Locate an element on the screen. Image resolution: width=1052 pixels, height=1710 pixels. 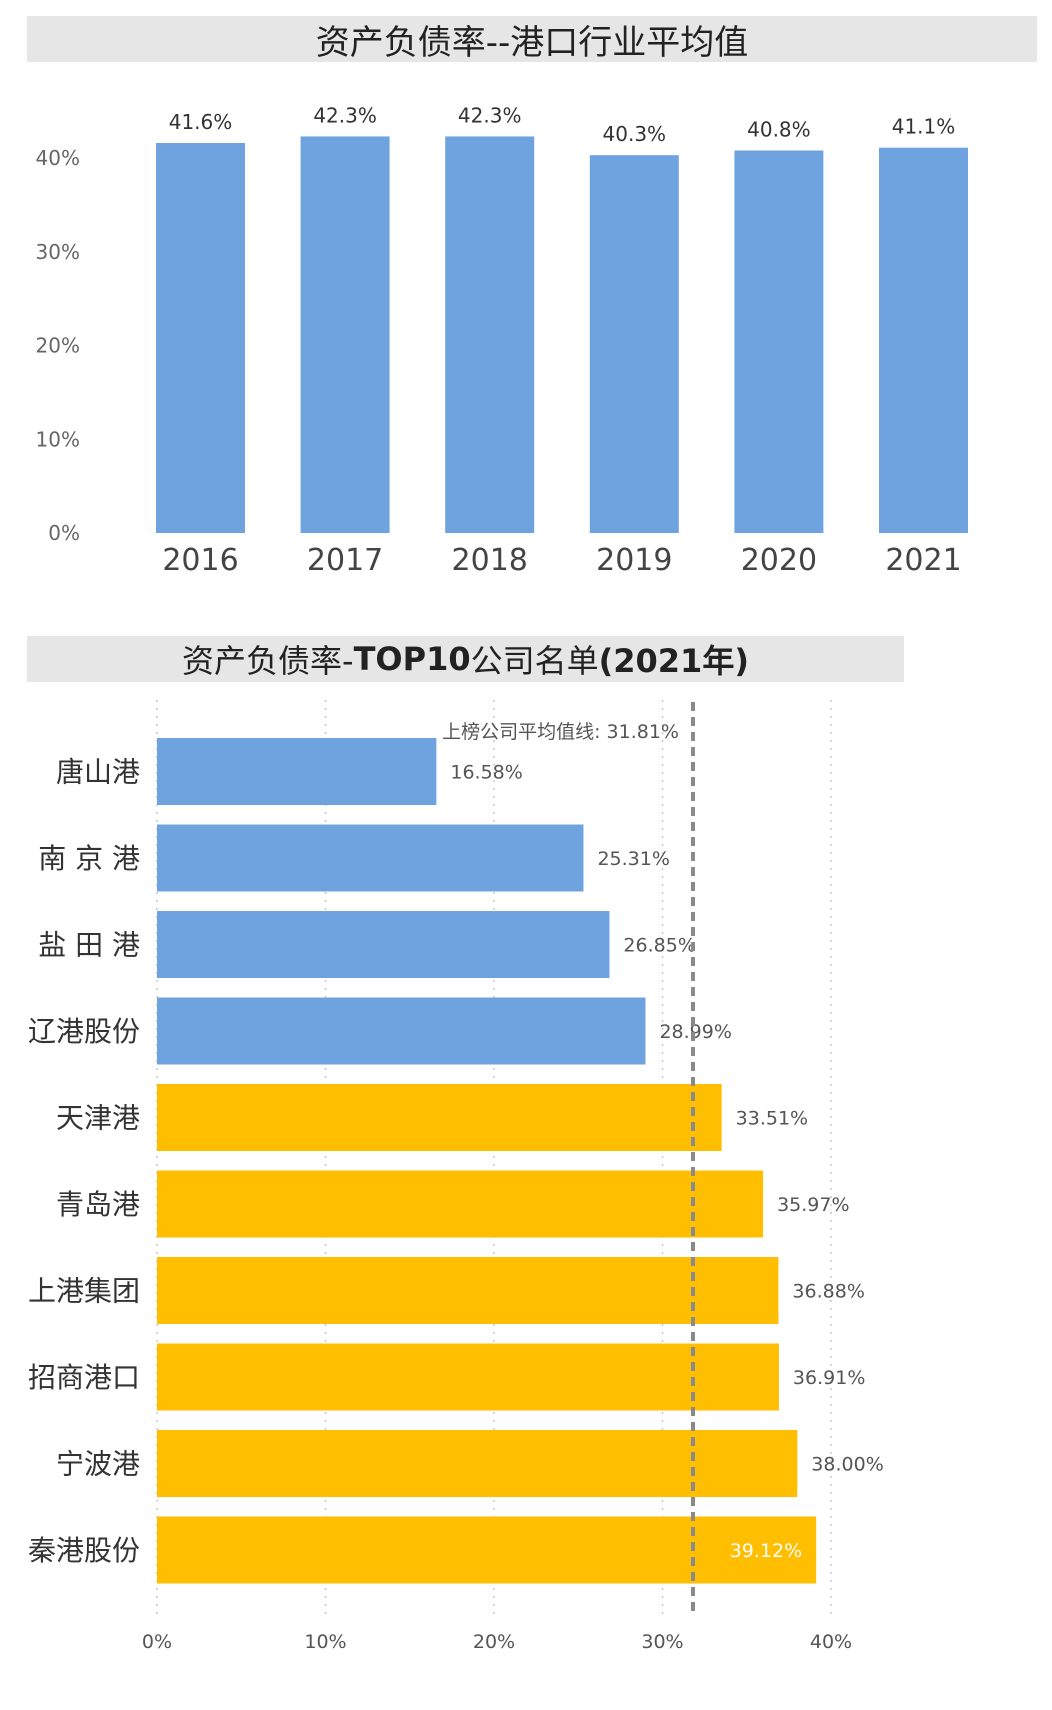
chart2-xtick: 30% is located at coordinates (662, 1642).